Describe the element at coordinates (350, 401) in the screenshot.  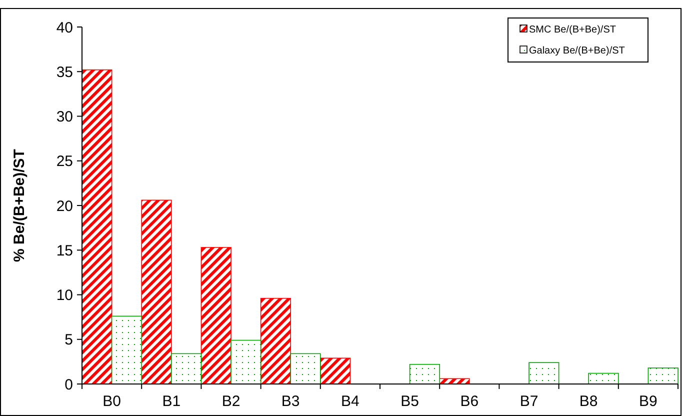
I see `x-tick-label: B4` at that location.